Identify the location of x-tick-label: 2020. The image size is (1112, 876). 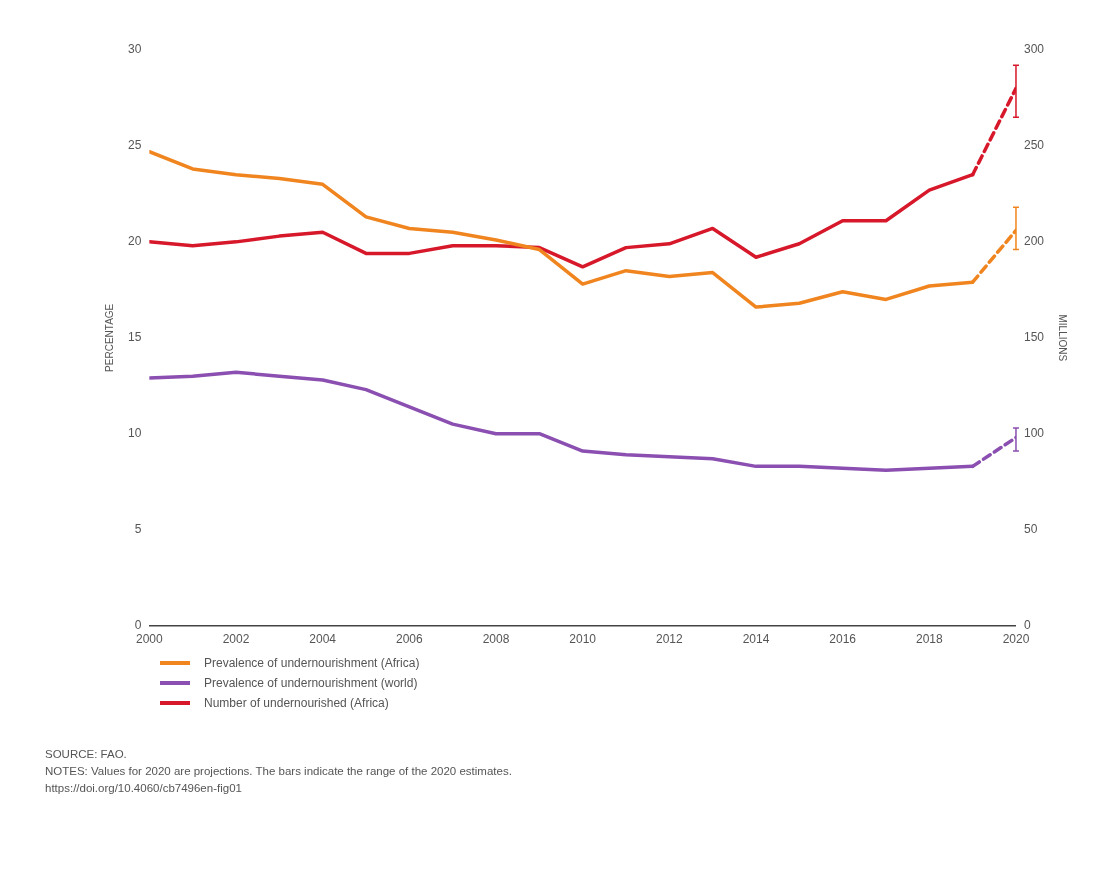
(1016, 639).